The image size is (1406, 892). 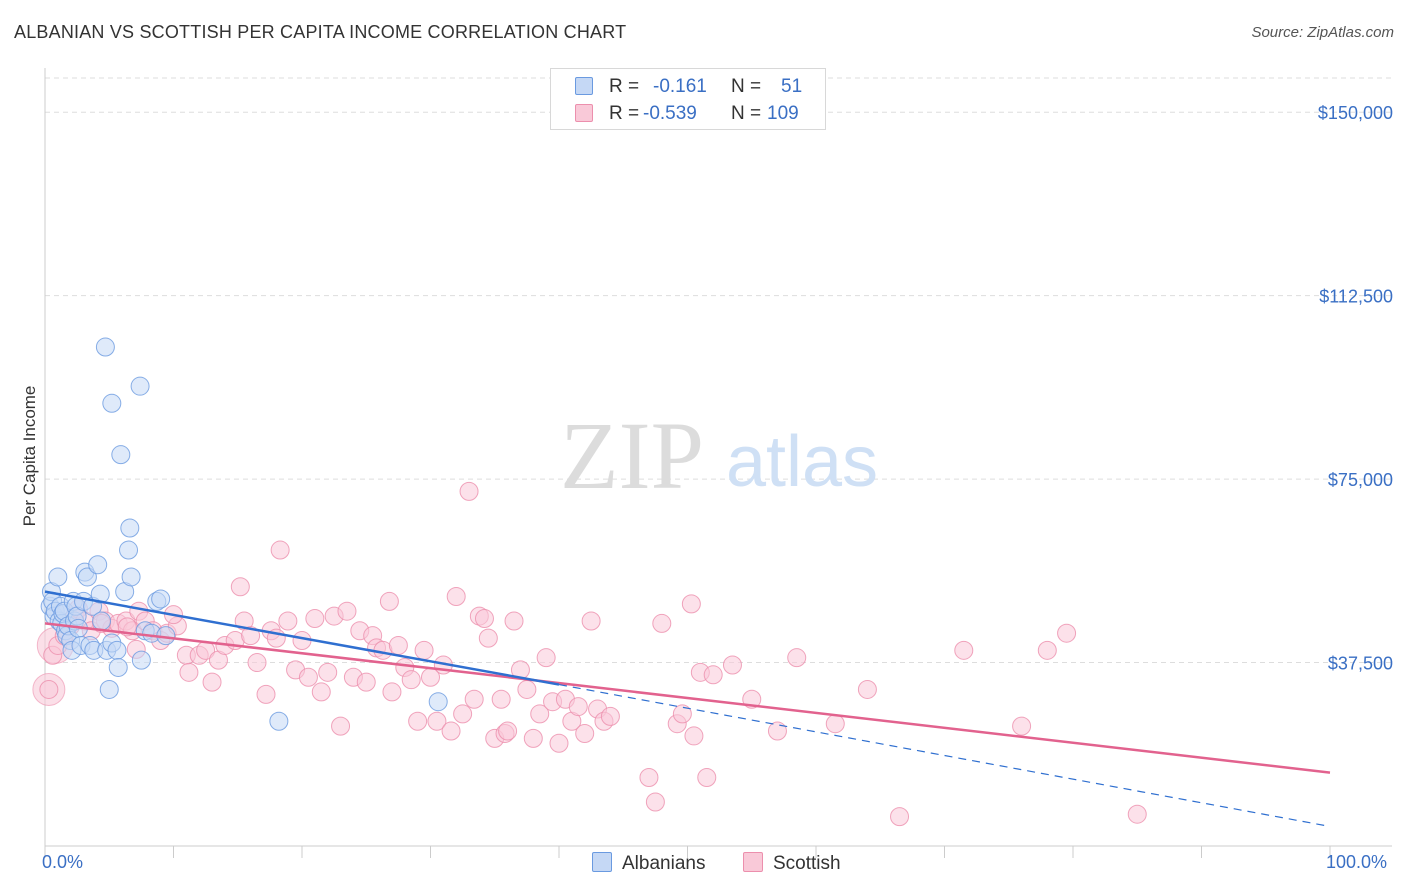 I want to click on legend-item-albanians: Albanians, so click(x=648, y=864).